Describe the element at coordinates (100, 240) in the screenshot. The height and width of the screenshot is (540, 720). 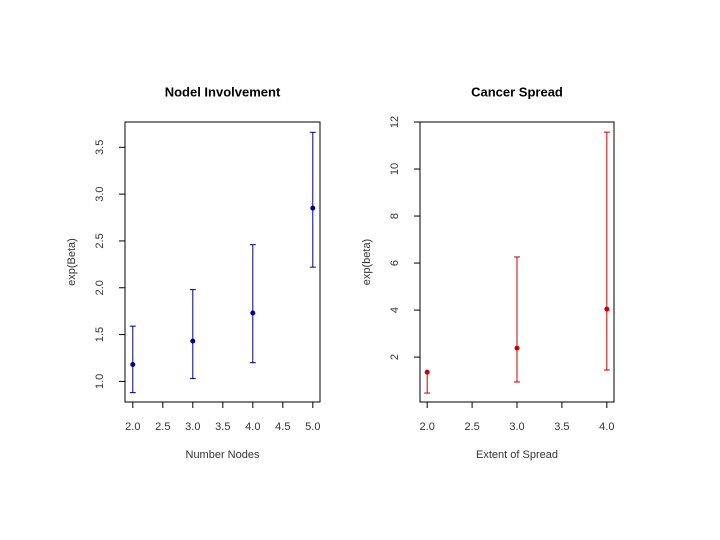
I see `y-tick-label: 2.5` at that location.